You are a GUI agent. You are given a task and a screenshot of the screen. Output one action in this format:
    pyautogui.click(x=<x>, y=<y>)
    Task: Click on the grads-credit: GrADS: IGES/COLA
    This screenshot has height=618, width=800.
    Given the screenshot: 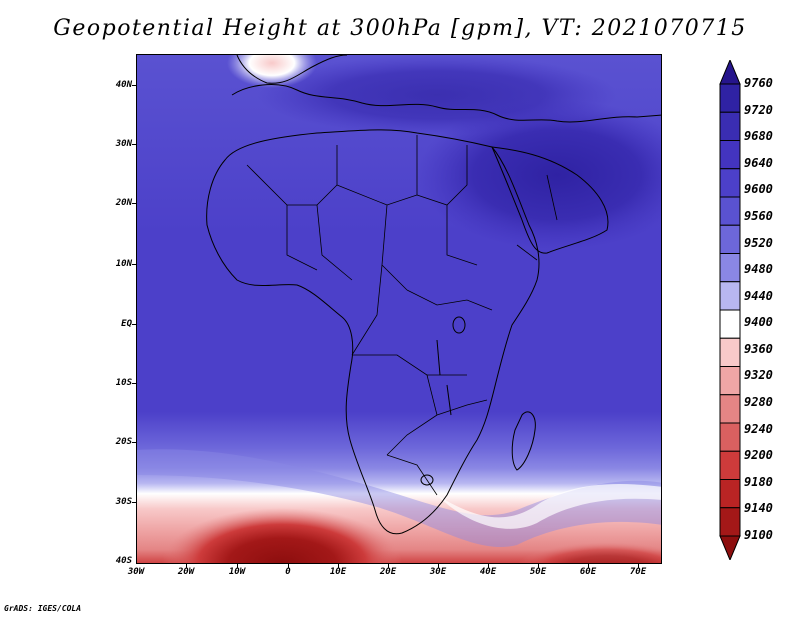 What is the action you would take?
    pyautogui.click(x=43, y=608)
    